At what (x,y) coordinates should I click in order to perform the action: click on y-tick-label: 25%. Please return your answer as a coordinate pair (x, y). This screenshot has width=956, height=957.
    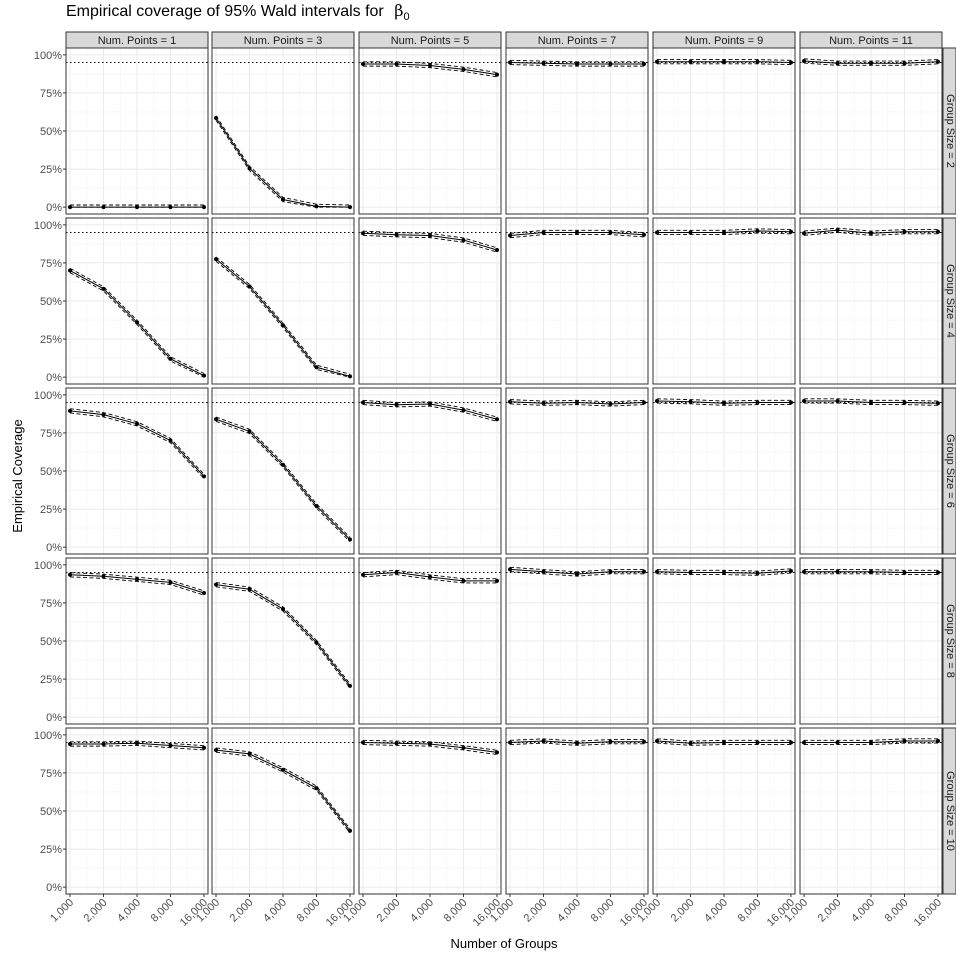
    Looking at the image, I should click on (51, 340).